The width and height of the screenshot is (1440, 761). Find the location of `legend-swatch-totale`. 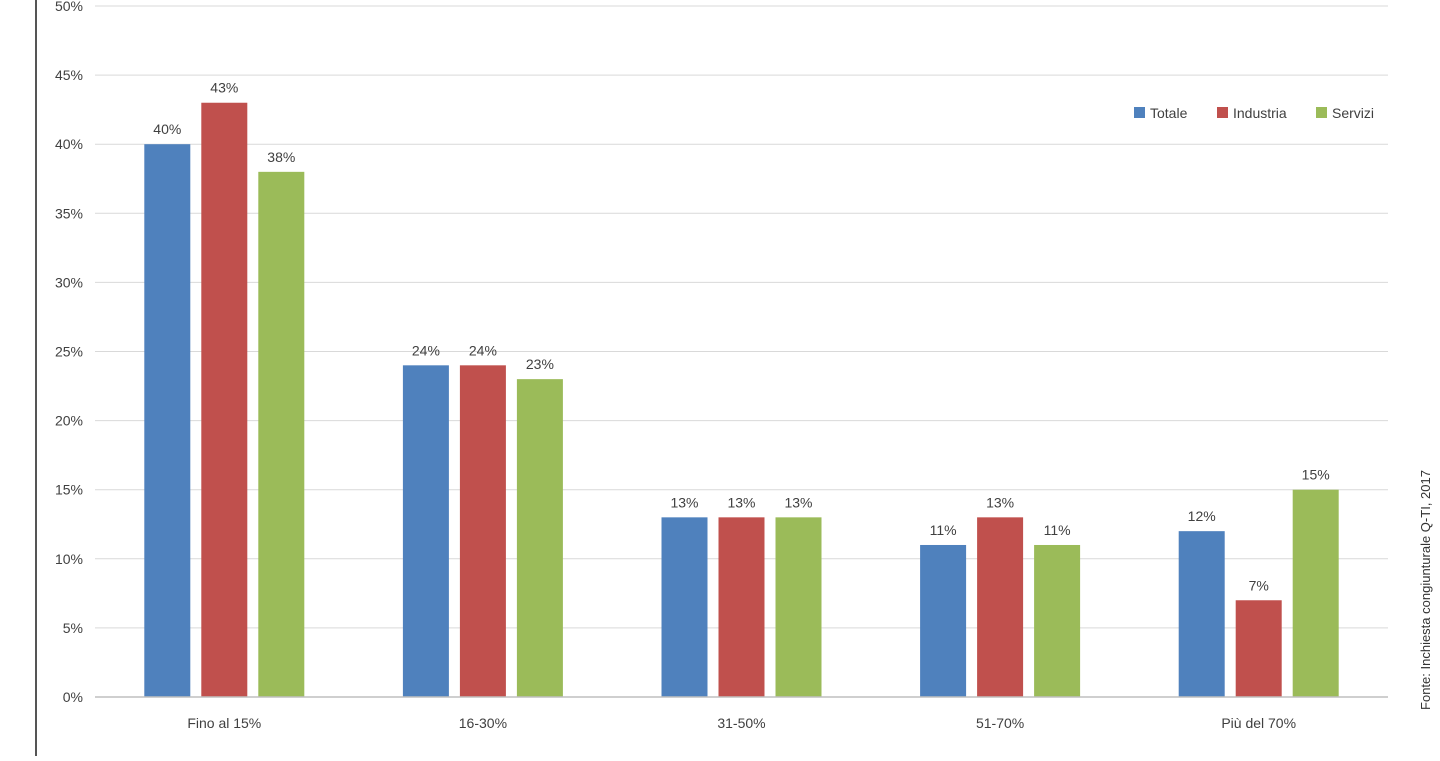

legend-swatch-totale is located at coordinates (1139, 112).